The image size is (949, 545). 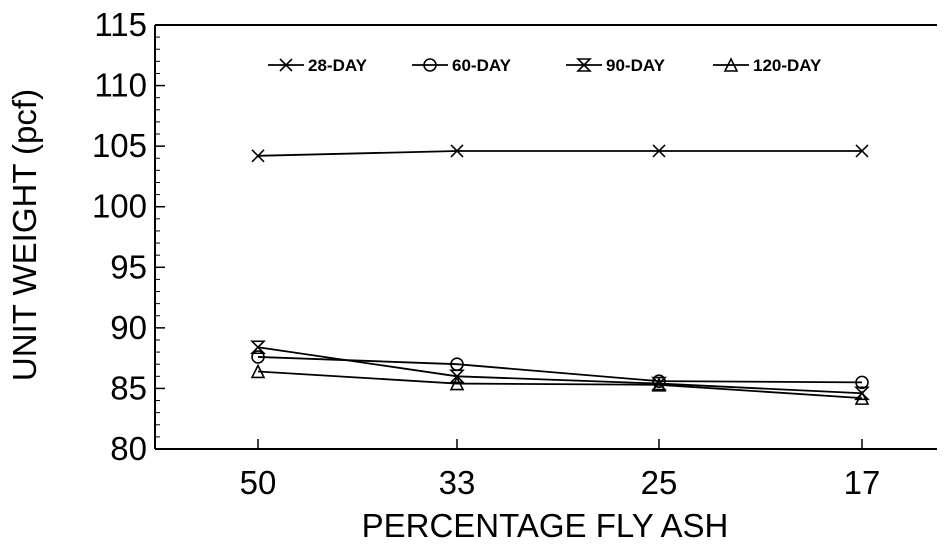 I want to click on x-tick-label: 17, so click(x=862, y=482).